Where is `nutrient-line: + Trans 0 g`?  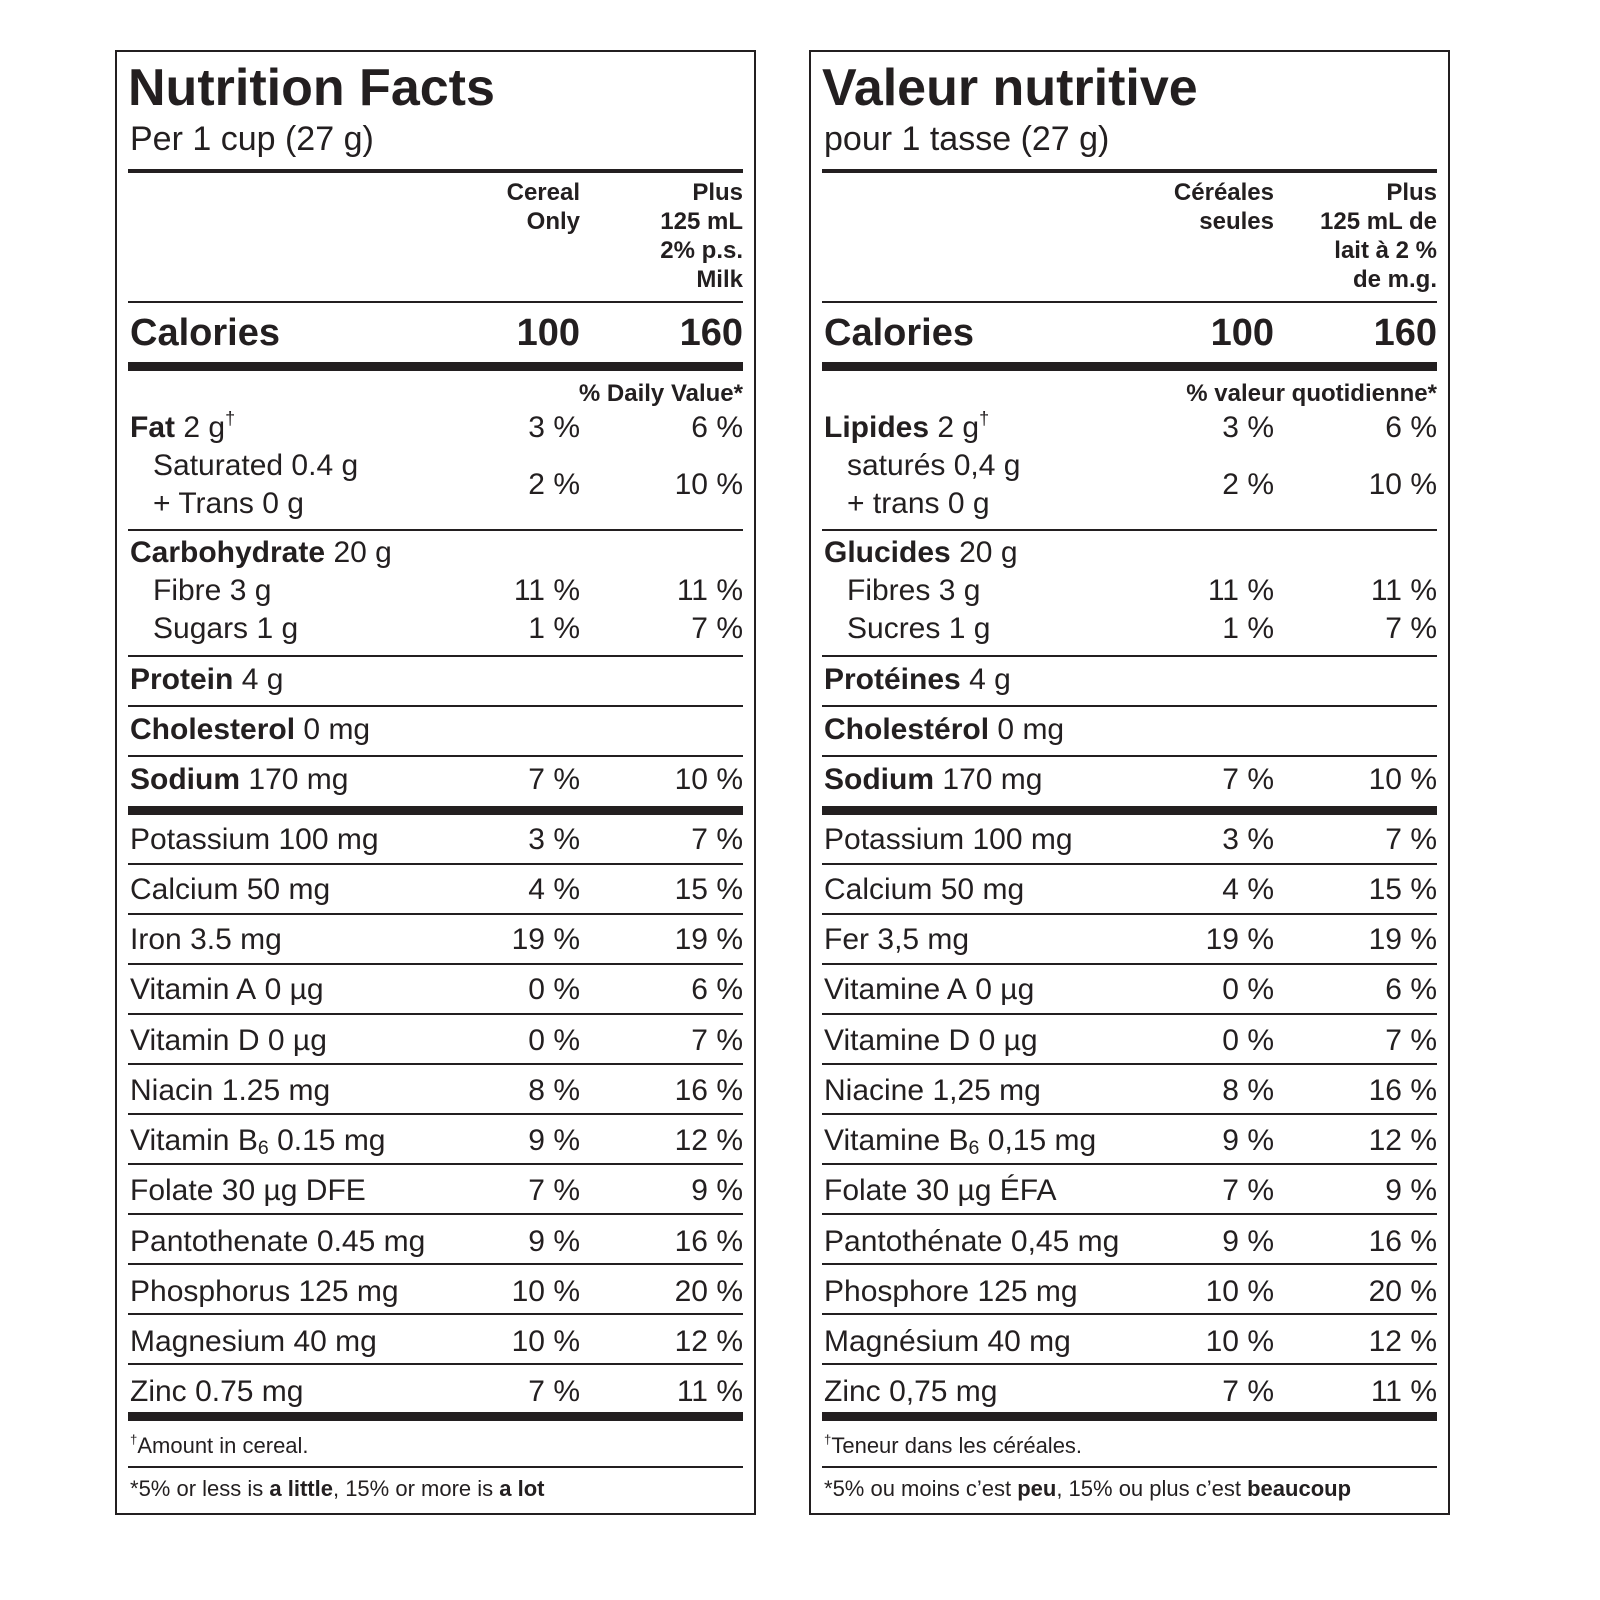
nutrient-line: + Trans 0 g is located at coordinates (228, 503).